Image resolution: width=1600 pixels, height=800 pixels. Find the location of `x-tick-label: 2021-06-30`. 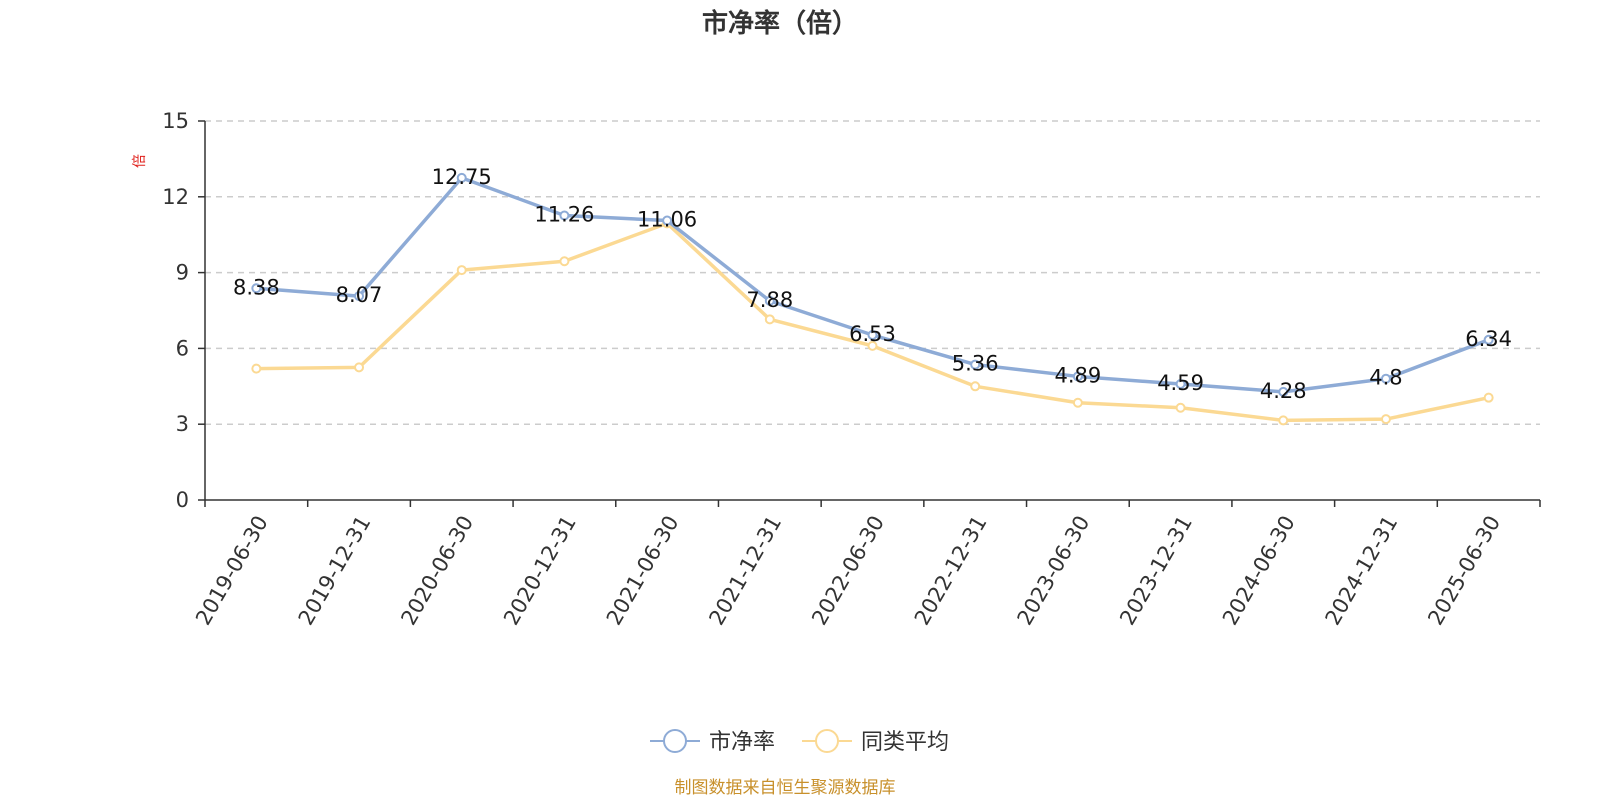

x-tick-label: 2021-06-30 is located at coordinates (643, 571).